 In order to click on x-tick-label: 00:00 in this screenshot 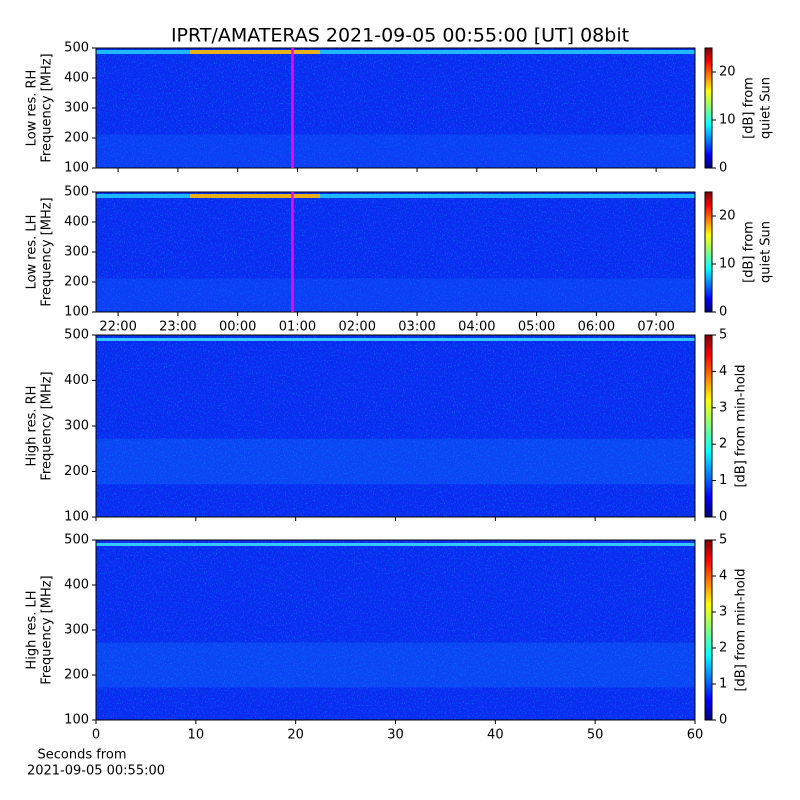, I will do `click(237, 327)`.